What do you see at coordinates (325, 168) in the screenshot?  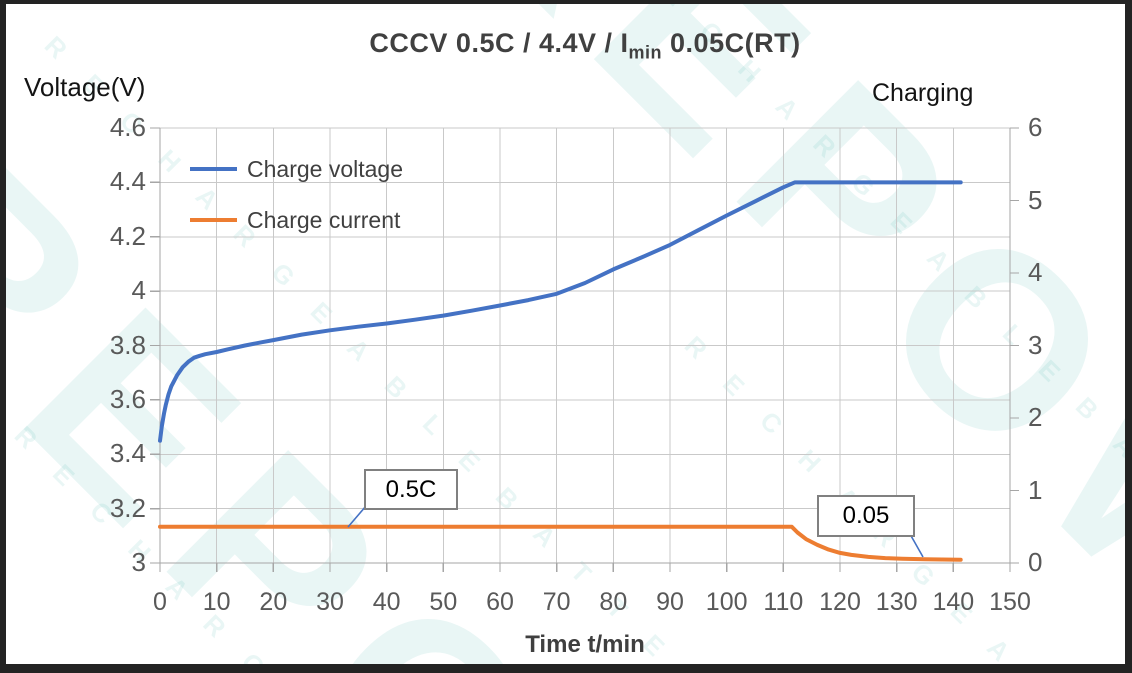 I see `legend-label: Charge voltage` at bounding box center [325, 168].